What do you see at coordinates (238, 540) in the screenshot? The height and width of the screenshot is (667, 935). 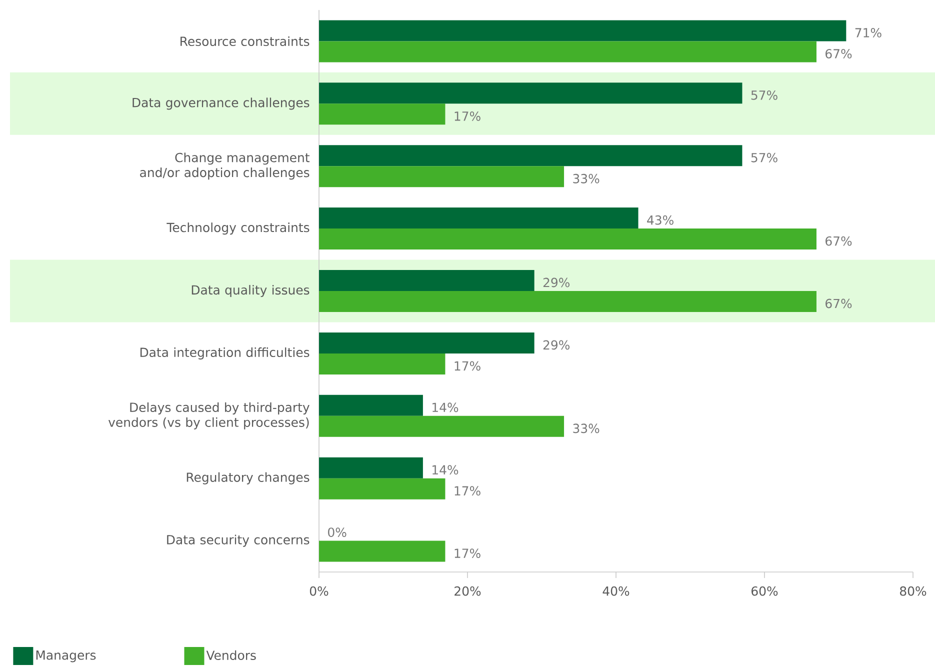 I see `y-tick-label: Data security concerns` at bounding box center [238, 540].